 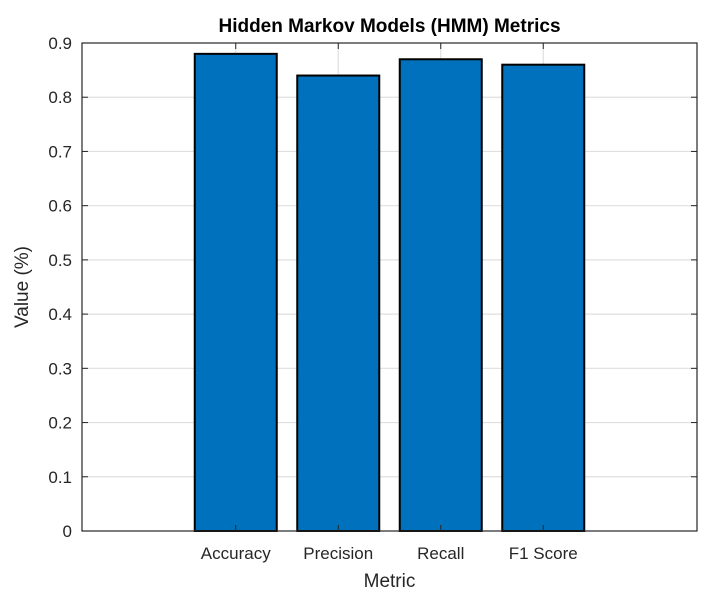 What do you see at coordinates (543, 297) in the screenshot?
I see `bar-f1-score` at bounding box center [543, 297].